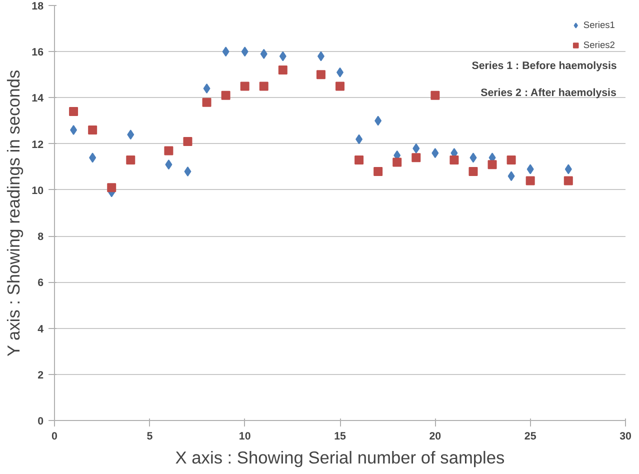 This screenshot has width=639, height=474. Describe the element at coordinates (599, 45) in the screenshot. I see `legend-label: Series2` at that location.